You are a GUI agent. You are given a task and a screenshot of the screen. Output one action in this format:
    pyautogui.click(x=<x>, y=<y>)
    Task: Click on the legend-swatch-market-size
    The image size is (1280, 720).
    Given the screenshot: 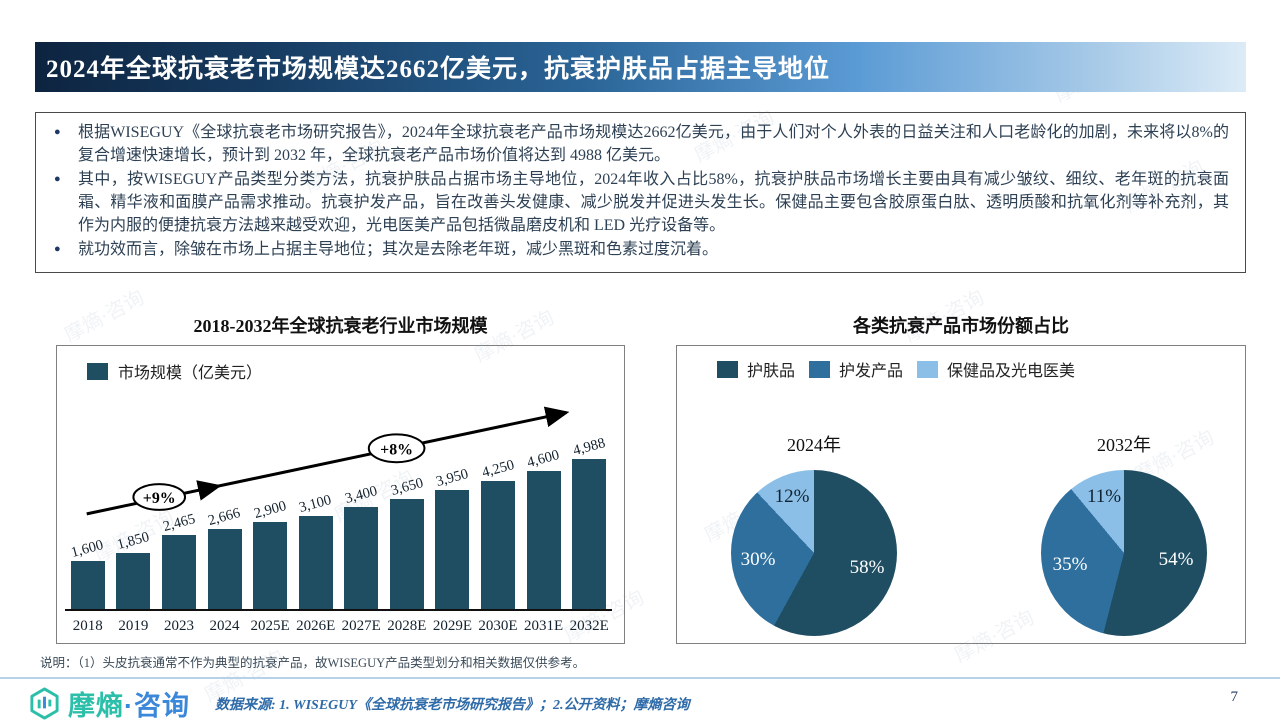 What is the action you would take?
    pyautogui.click(x=97, y=371)
    